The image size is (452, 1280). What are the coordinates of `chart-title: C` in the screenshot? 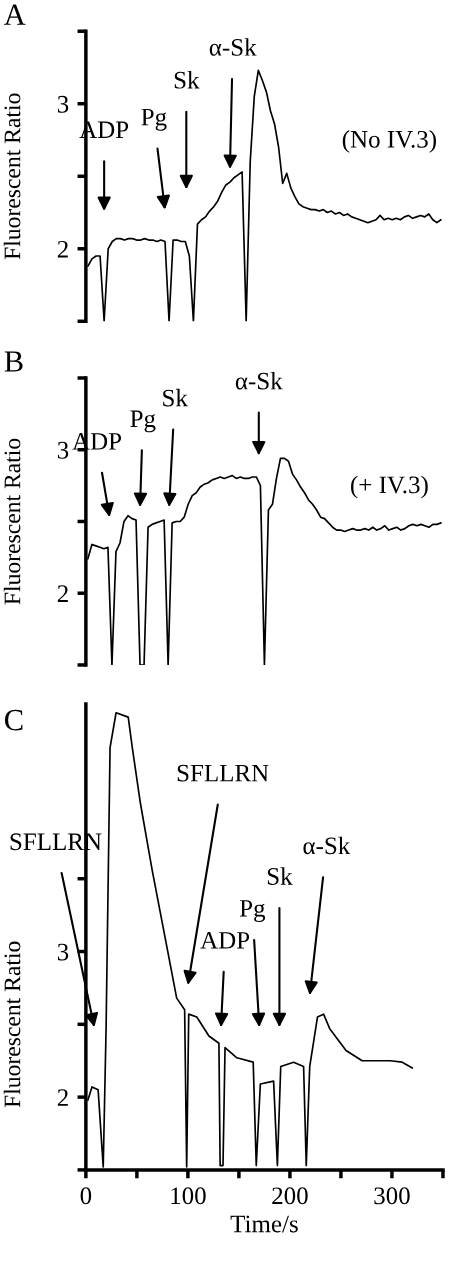 It's located at (14, 720).